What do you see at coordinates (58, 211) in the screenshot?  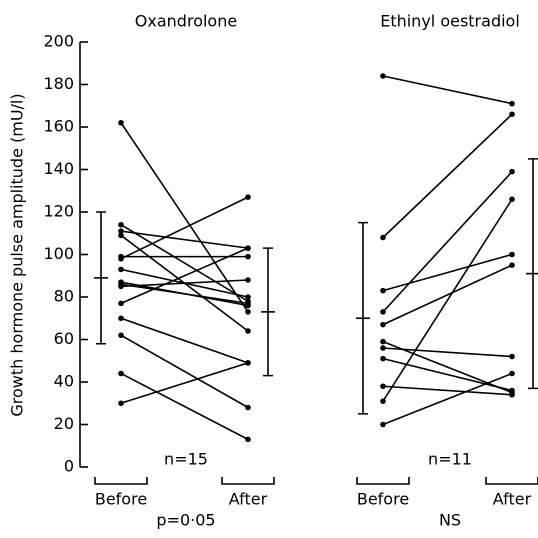 I see `y-tick-label: 120` at bounding box center [58, 211].